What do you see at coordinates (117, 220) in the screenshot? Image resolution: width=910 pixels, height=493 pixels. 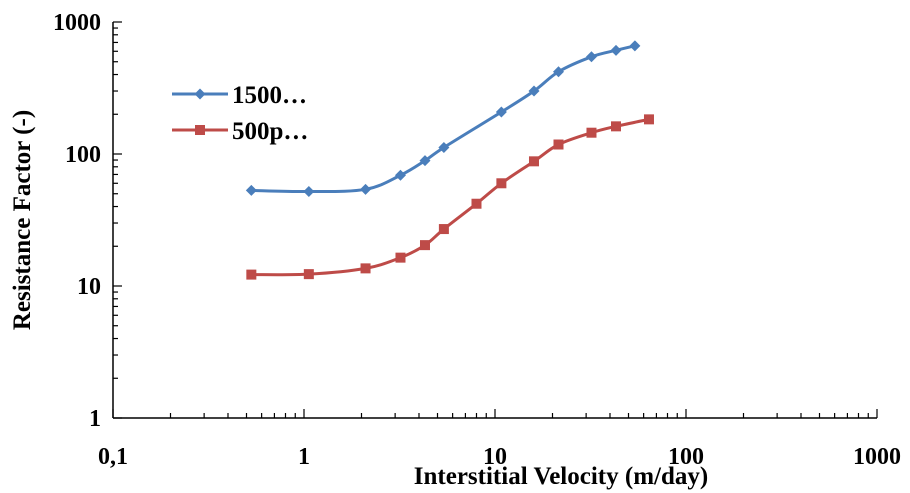 I see `y-ticks` at bounding box center [117, 220].